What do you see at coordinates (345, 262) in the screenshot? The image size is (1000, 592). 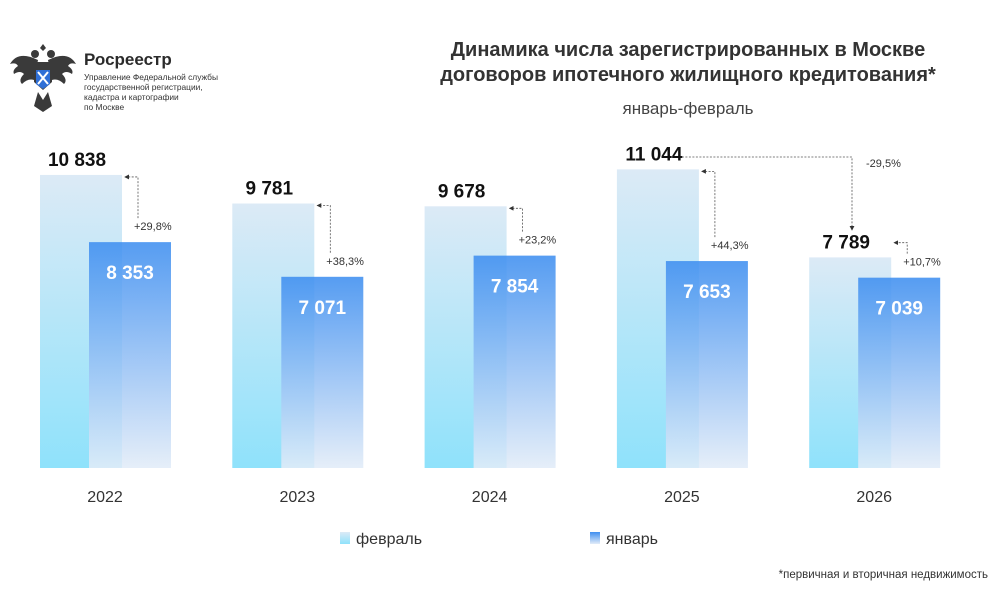 I see `change-label: +38,3%` at bounding box center [345, 262].